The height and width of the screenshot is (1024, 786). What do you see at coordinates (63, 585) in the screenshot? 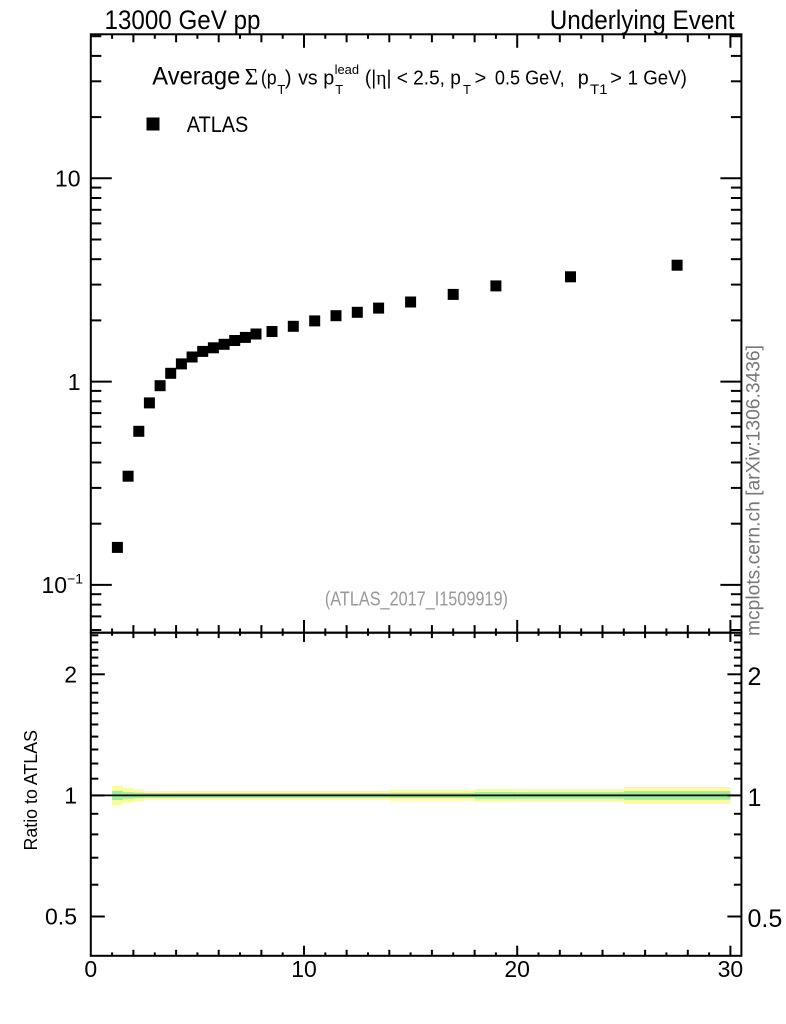
I see `svg-text: 10−1` at bounding box center [63, 585].